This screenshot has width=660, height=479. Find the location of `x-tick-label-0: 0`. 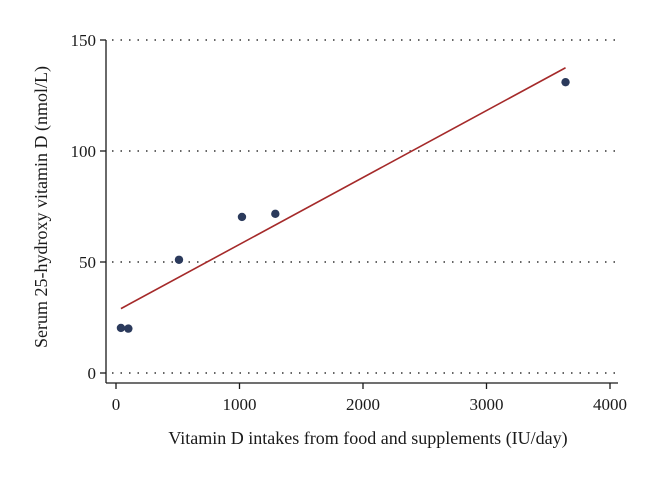

x-tick-label-0: 0 is located at coordinates (116, 404).